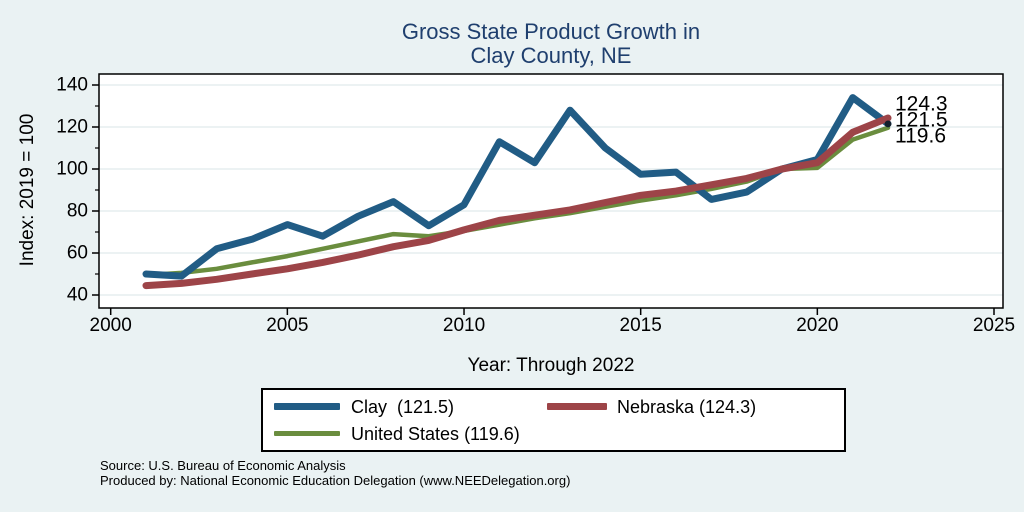 The height and width of the screenshot is (512, 1024). What do you see at coordinates (77, 295) in the screenshot?
I see `y-tick-label-40: 40` at bounding box center [77, 295].